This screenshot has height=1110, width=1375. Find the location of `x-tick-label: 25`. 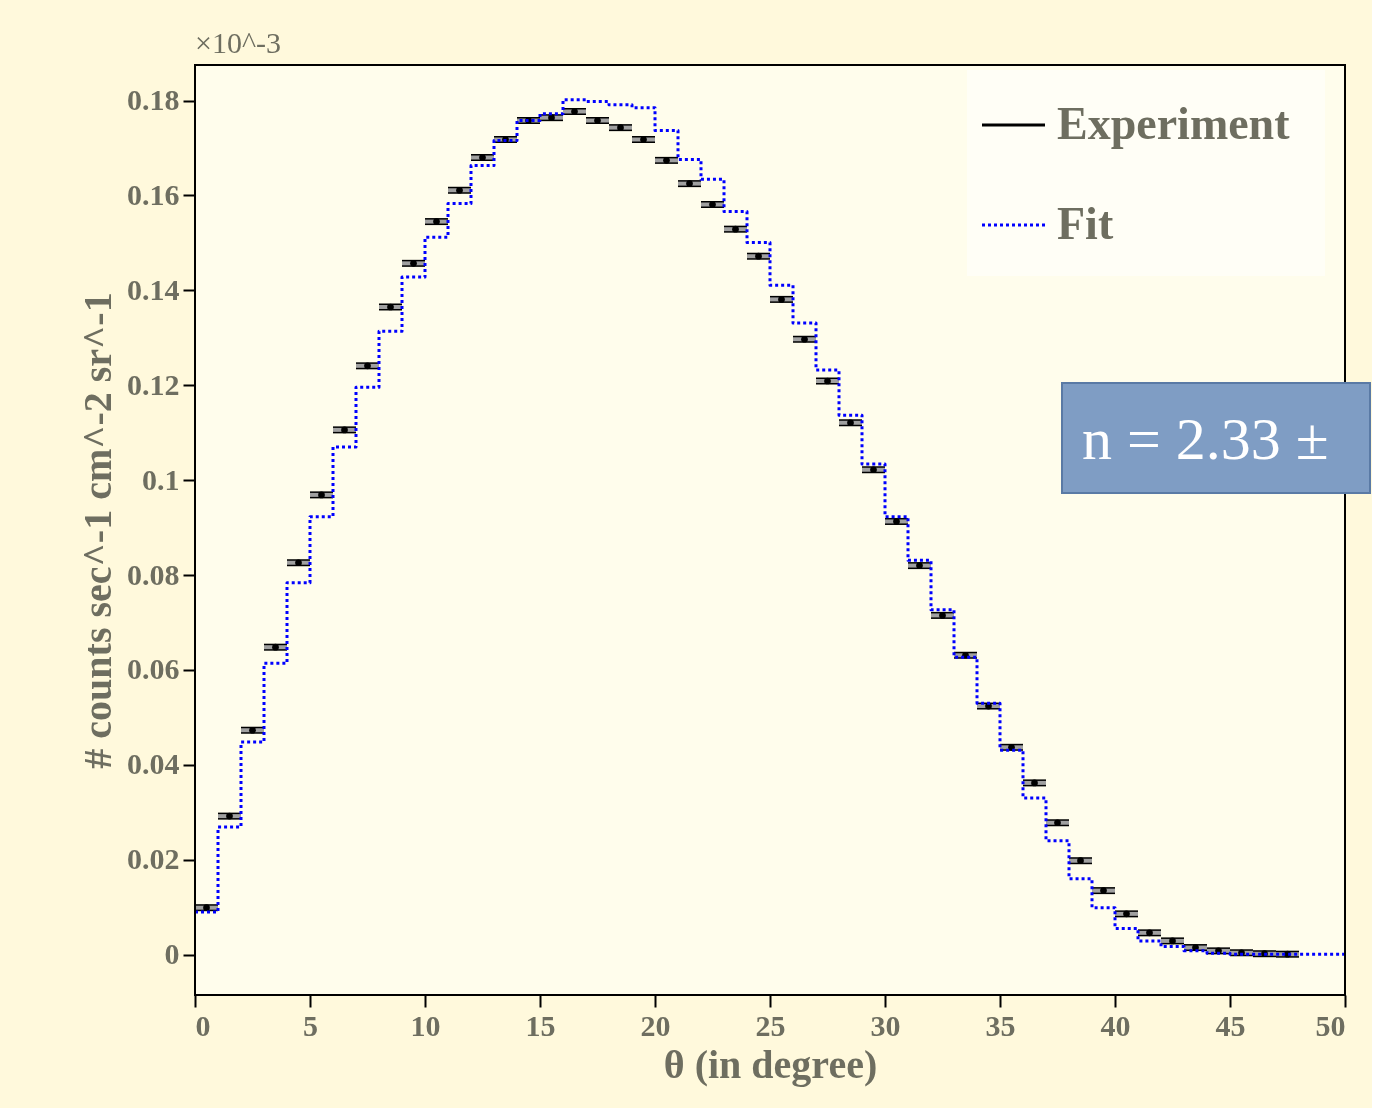

x-tick-label: 25 is located at coordinates (770, 1025).